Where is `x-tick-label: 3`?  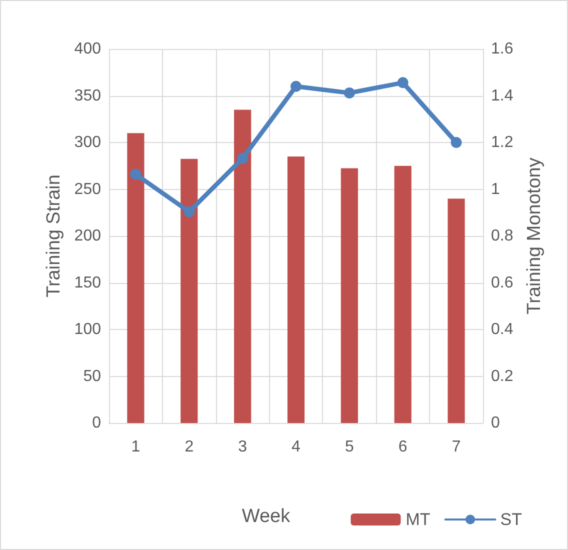
x-tick-label: 3 is located at coordinates (243, 447).